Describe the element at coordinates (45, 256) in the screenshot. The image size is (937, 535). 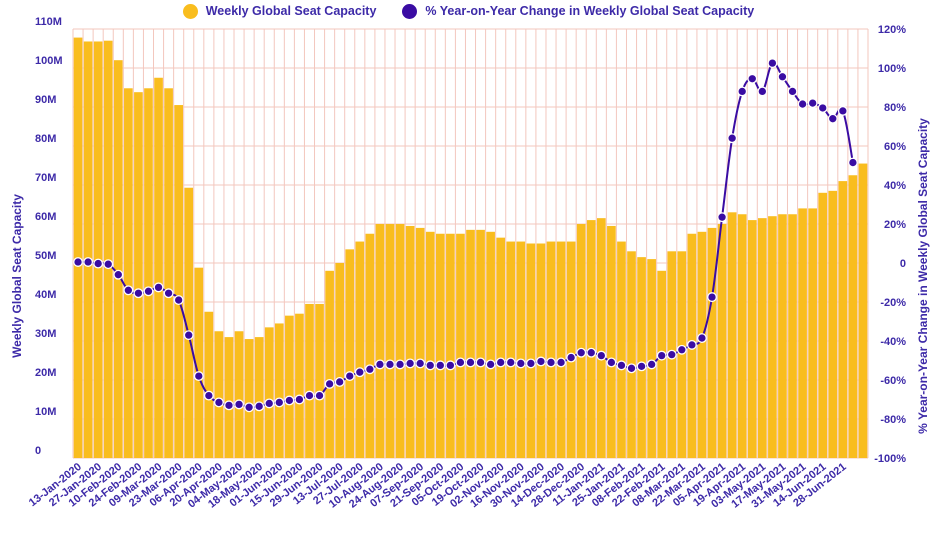
I see `left-tick-label: 50M` at that location.